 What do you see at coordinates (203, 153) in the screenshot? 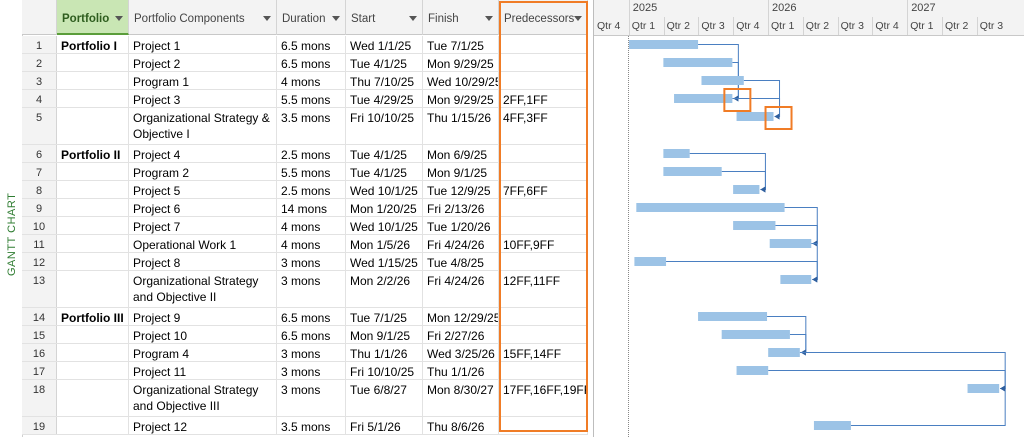
I see `component-cell: Project 4` at bounding box center [203, 153].